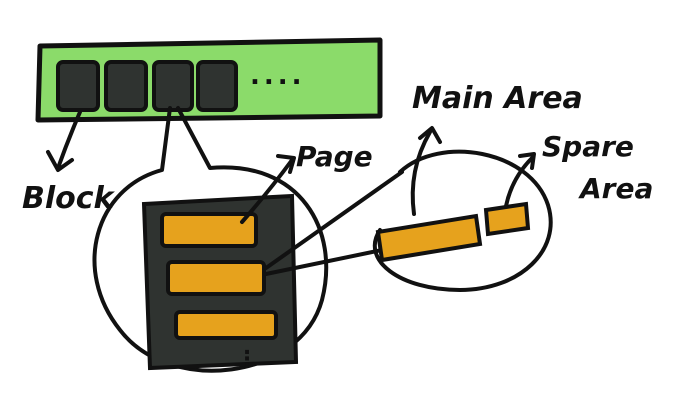  Describe the element at coordinates (588, 146) in the screenshot. I see `spare-area-label-line1: Spare` at that location.